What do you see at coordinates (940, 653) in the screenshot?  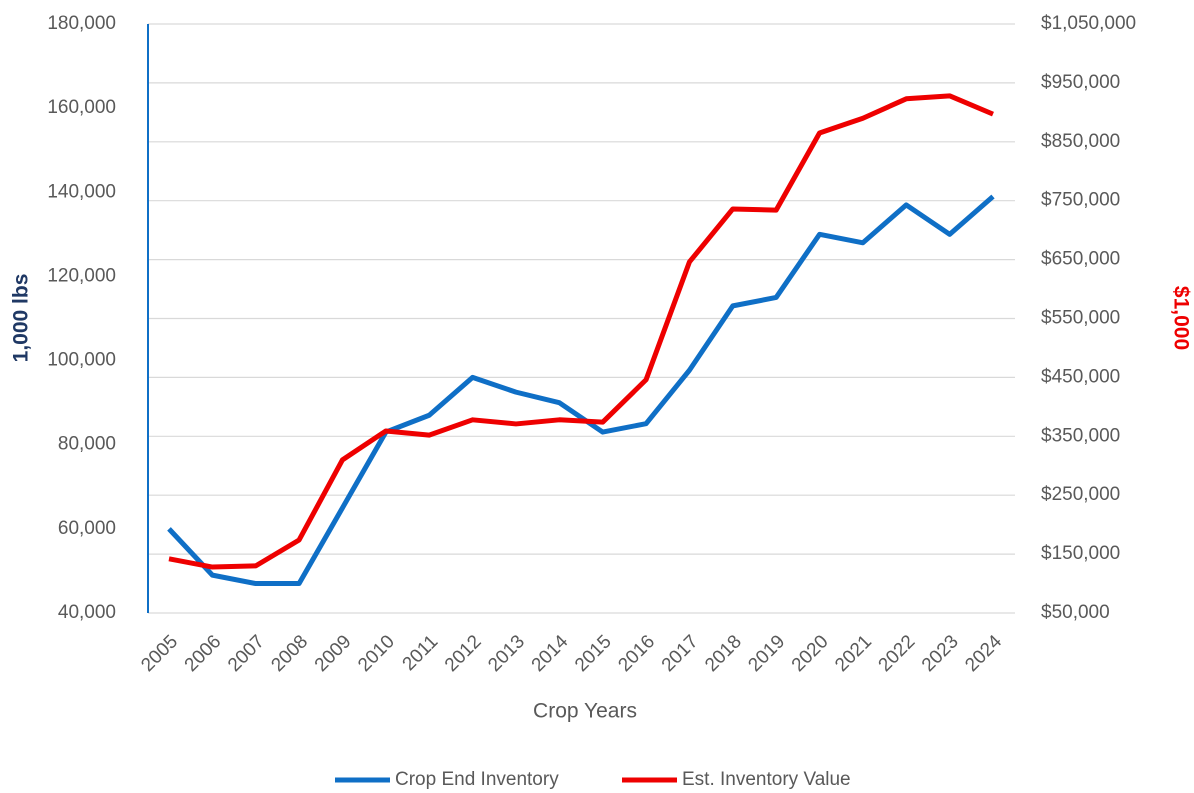 I see `x-tick-label: 2023` at bounding box center [940, 653].